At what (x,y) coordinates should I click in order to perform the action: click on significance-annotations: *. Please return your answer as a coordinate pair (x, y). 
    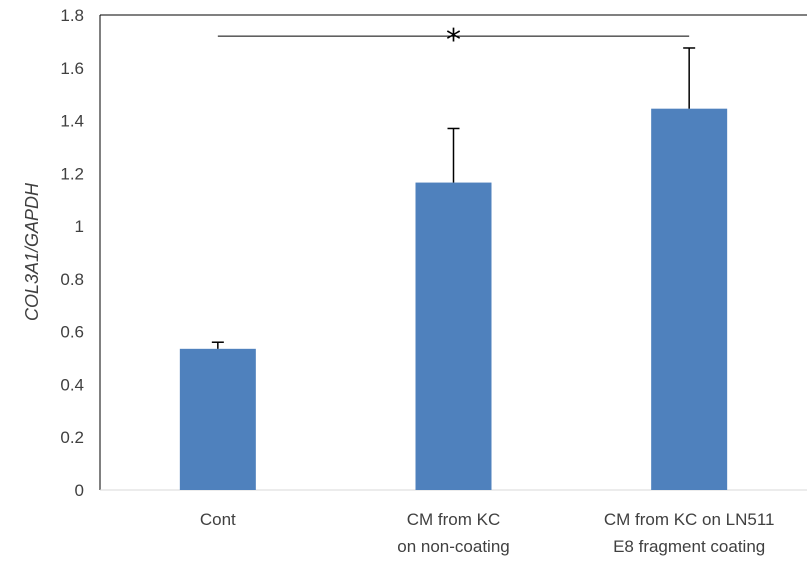
    Looking at the image, I should click on (453, 40).